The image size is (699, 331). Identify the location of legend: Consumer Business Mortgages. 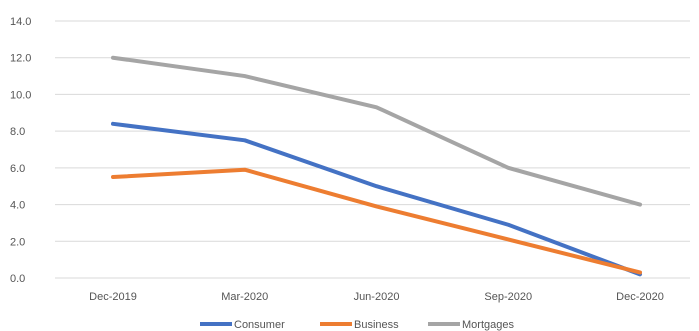
(357, 325).